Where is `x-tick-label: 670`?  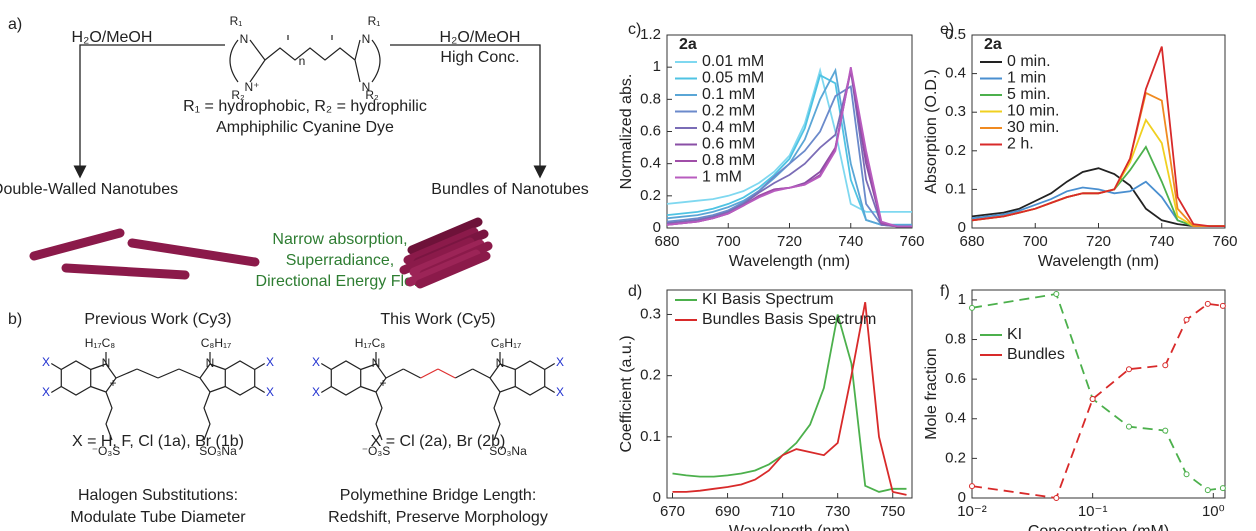
x-tick-label: 670 is located at coordinates (672, 511).